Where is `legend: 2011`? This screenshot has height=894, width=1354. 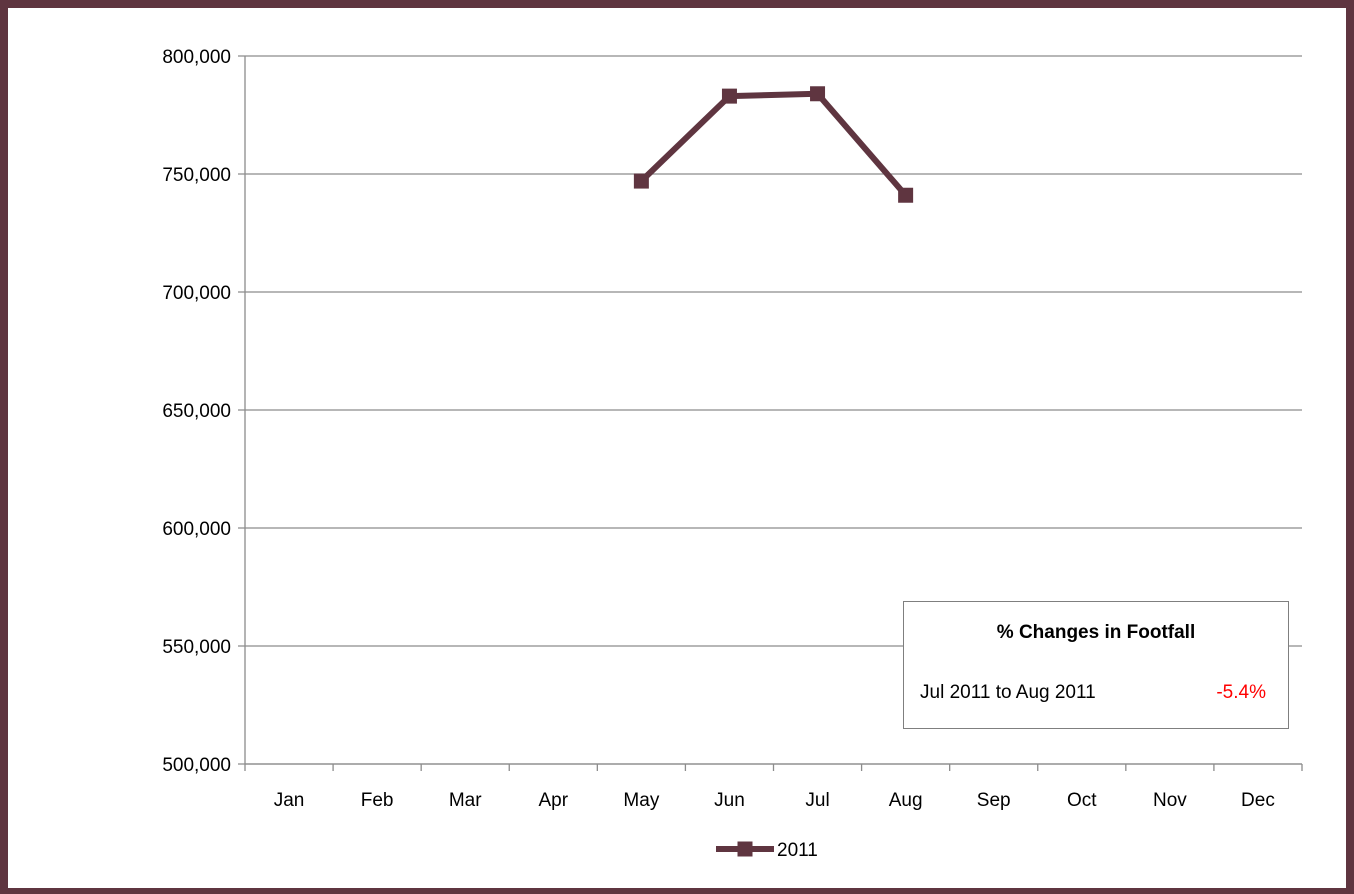 legend: 2011 is located at coordinates (767, 850).